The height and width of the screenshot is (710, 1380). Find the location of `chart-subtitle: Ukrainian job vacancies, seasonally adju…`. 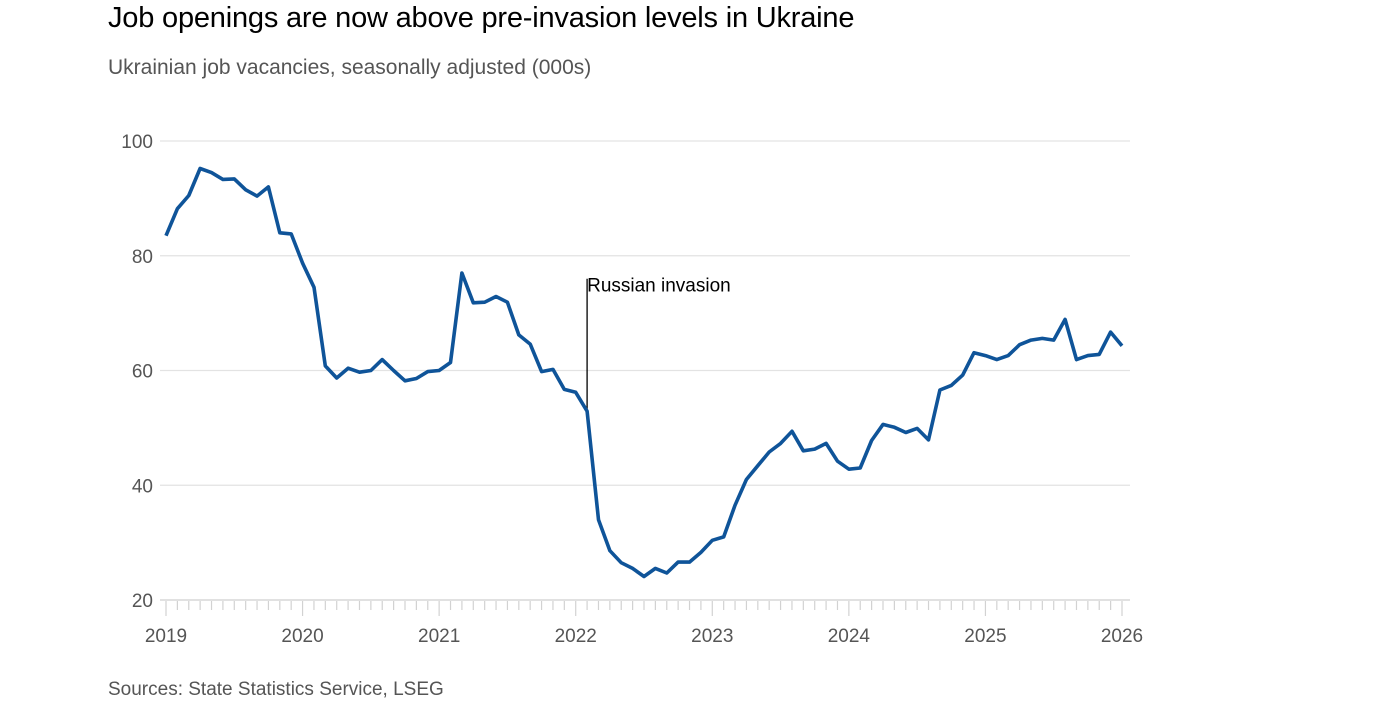

chart-subtitle: Ukrainian job vacancies, seasonally adju… is located at coordinates (350, 67).